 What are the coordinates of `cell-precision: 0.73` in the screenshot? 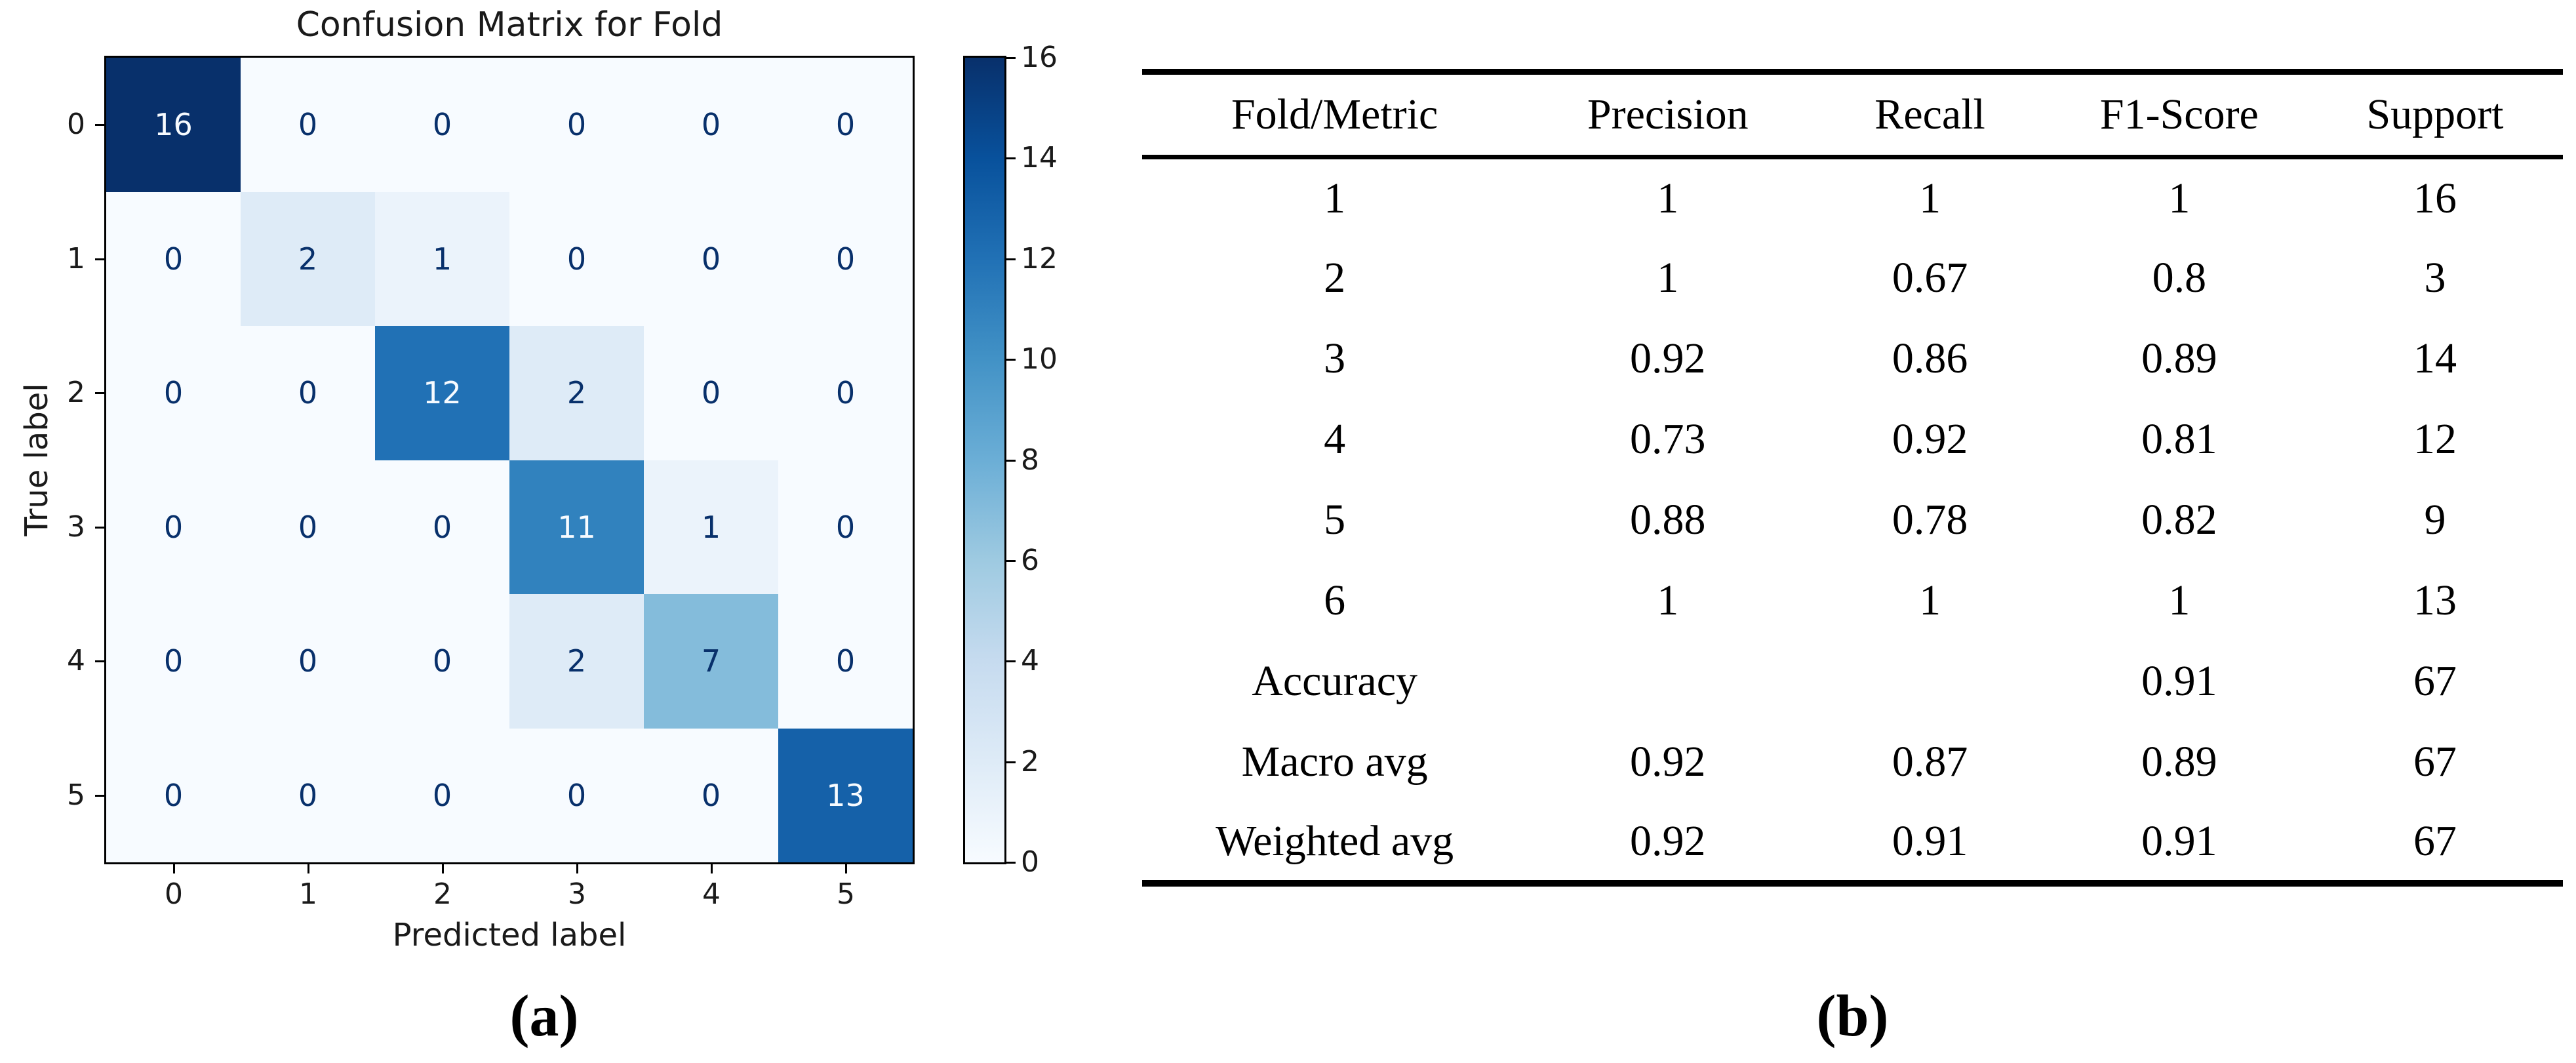 It's located at (1668, 439).